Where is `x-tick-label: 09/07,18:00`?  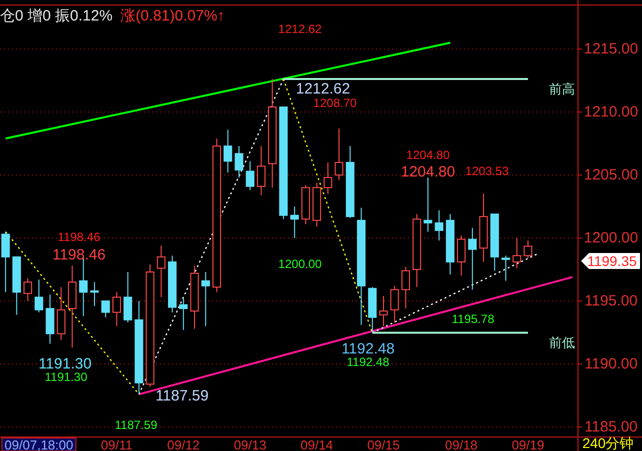
x-tick-label: 09/07,18:00 is located at coordinates (39, 444).